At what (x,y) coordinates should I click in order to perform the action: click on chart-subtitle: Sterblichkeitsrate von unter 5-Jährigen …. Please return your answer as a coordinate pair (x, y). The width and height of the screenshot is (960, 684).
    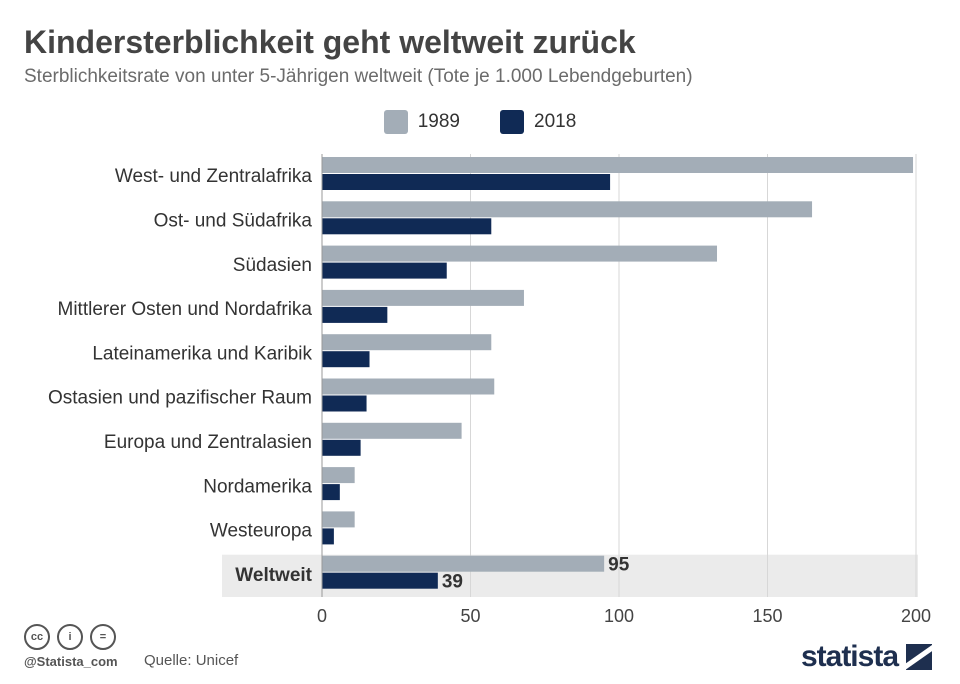
    Looking at the image, I should click on (358, 76).